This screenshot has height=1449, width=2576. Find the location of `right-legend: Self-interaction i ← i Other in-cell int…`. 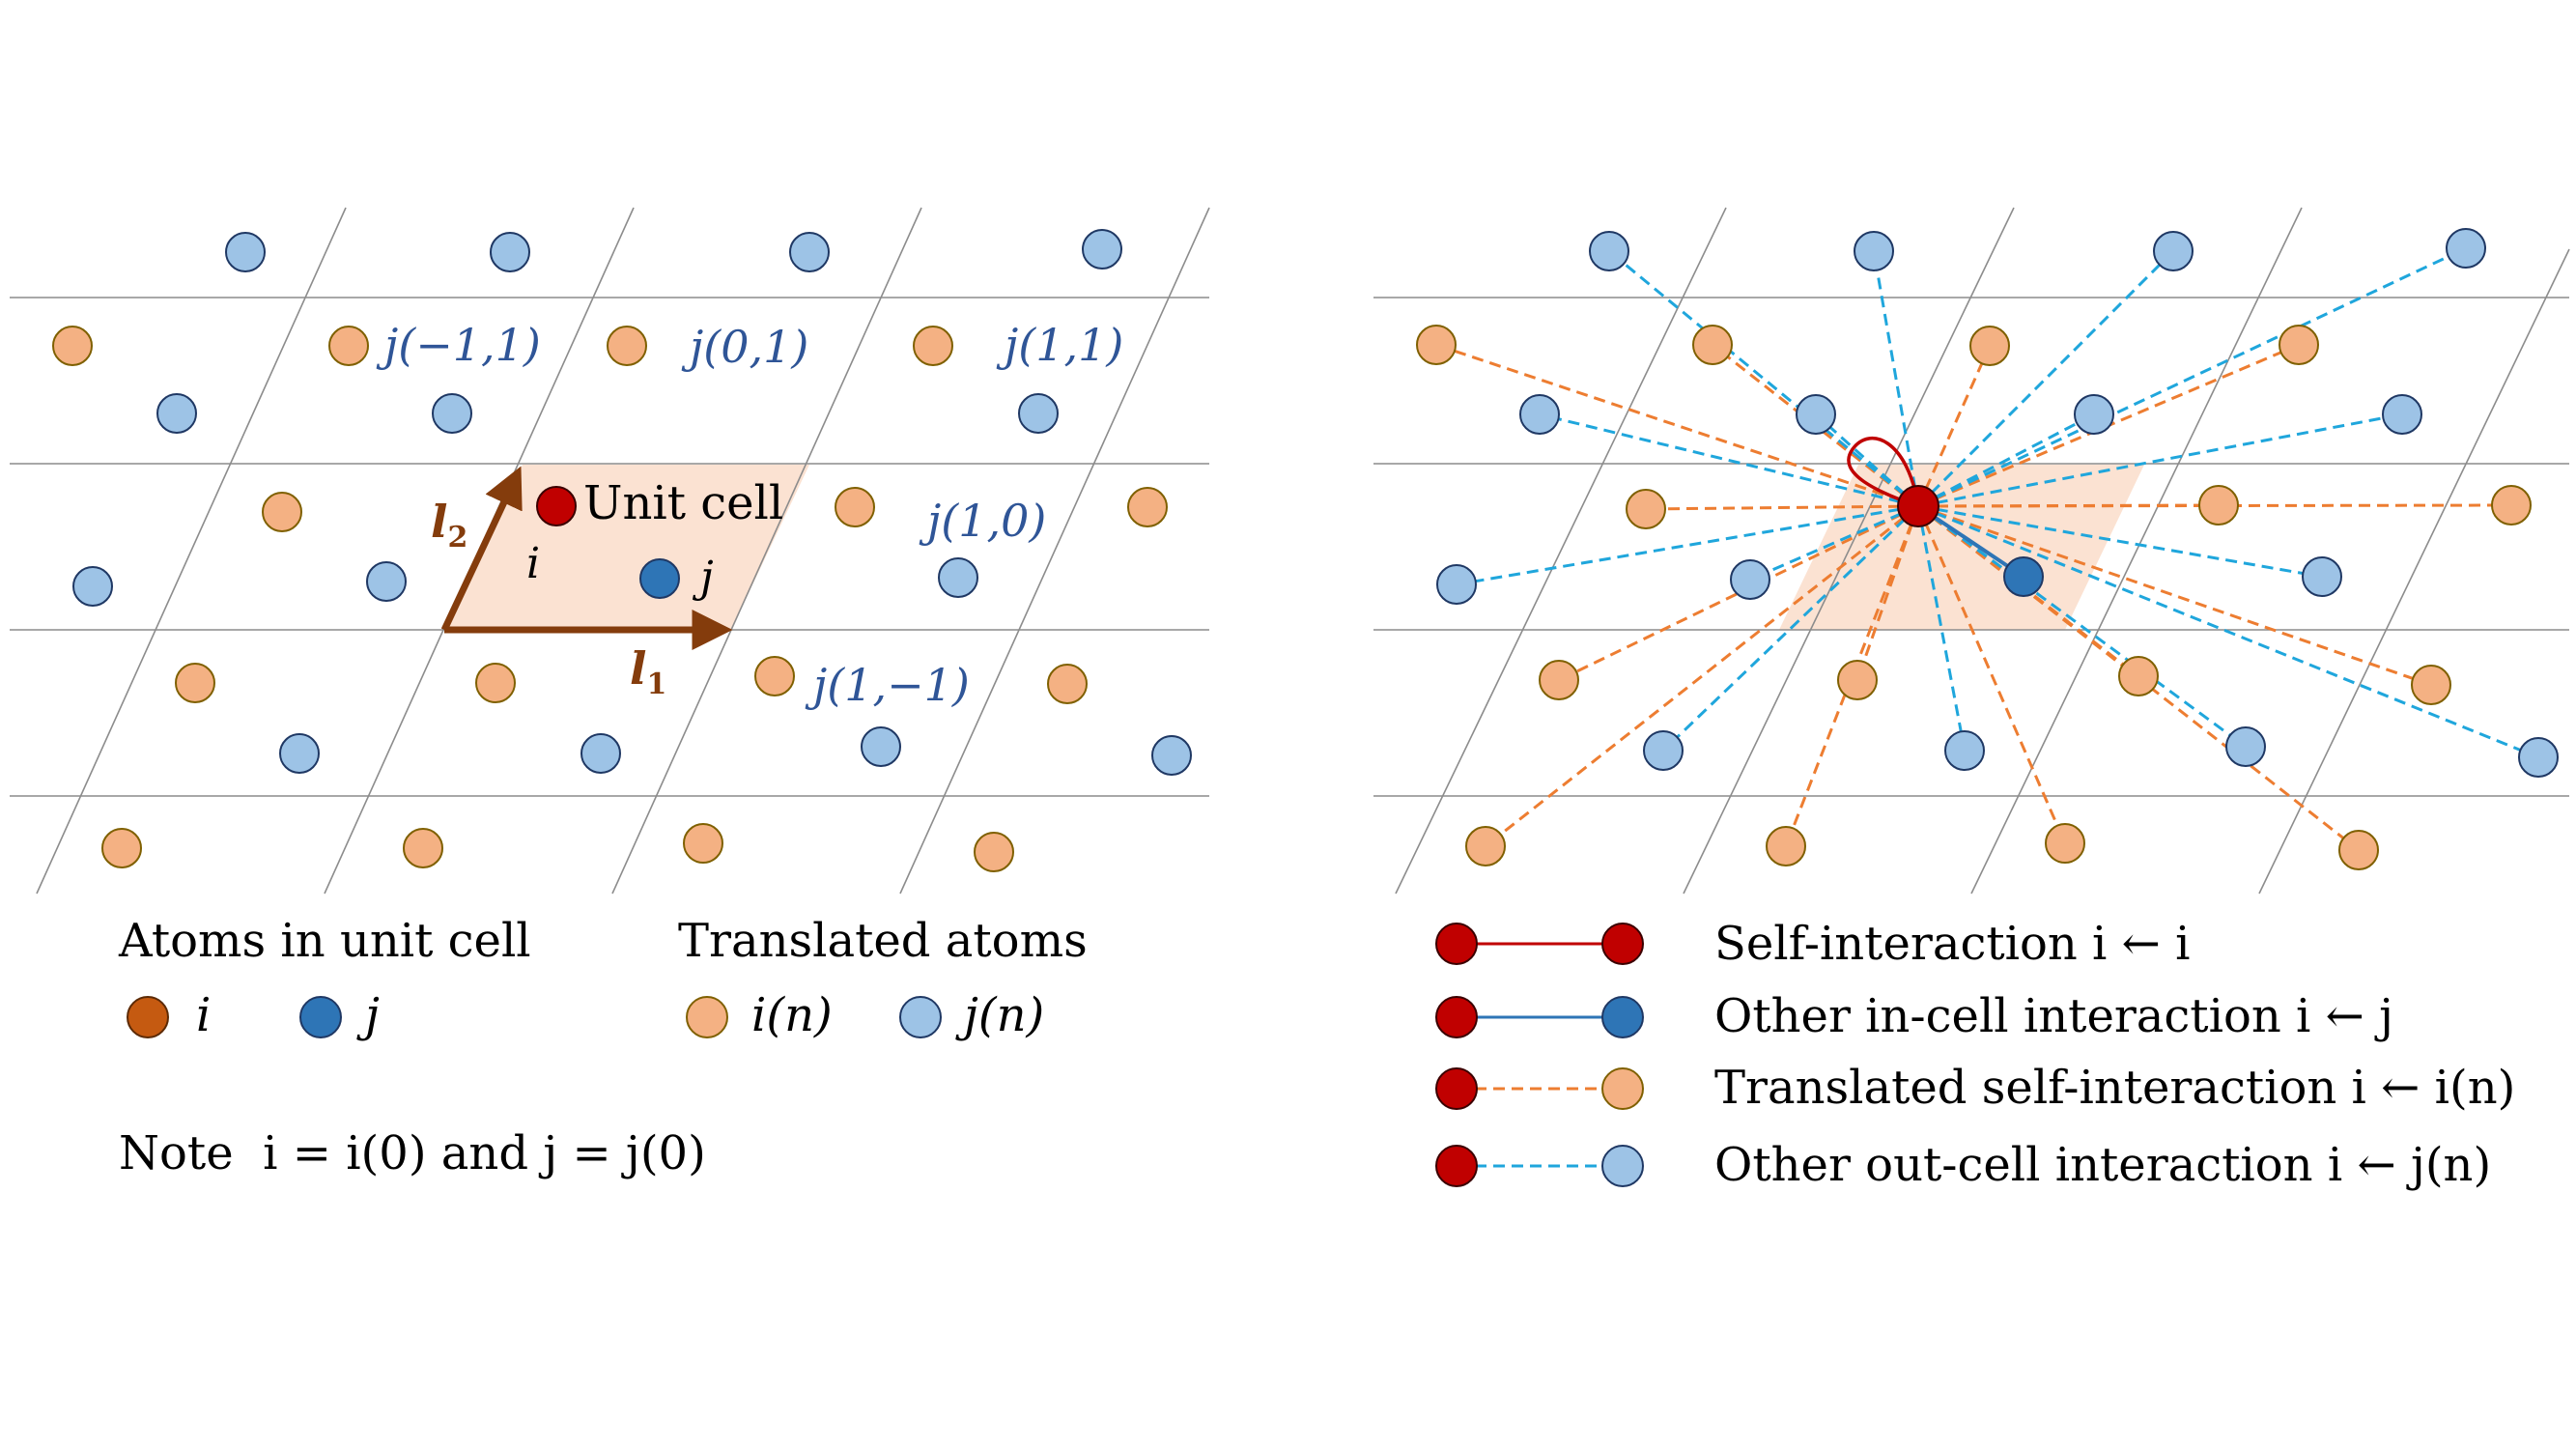

right-legend: Self-interaction i ← i Other in-cell int… is located at coordinates (1975, 1054).